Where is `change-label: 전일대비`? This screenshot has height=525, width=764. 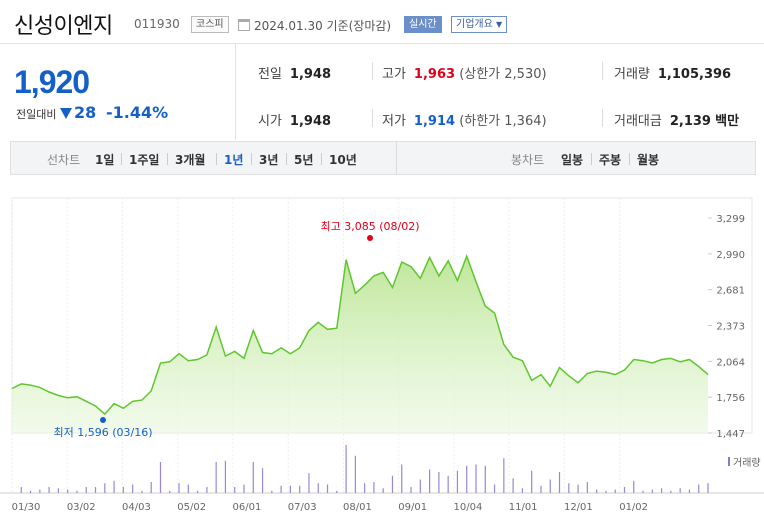
change-label: 전일대비 is located at coordinates (36, 114).